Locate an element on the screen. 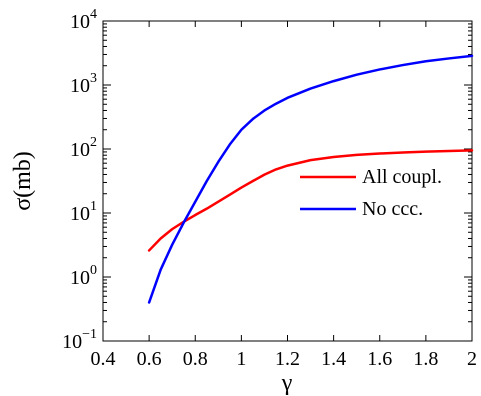  x-tick-label: 2 is located at coordinates (472, 359).